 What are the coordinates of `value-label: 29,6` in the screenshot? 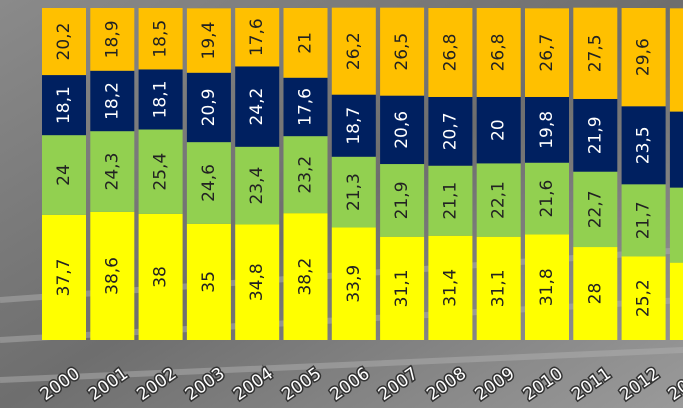 It's located at (644, 57).